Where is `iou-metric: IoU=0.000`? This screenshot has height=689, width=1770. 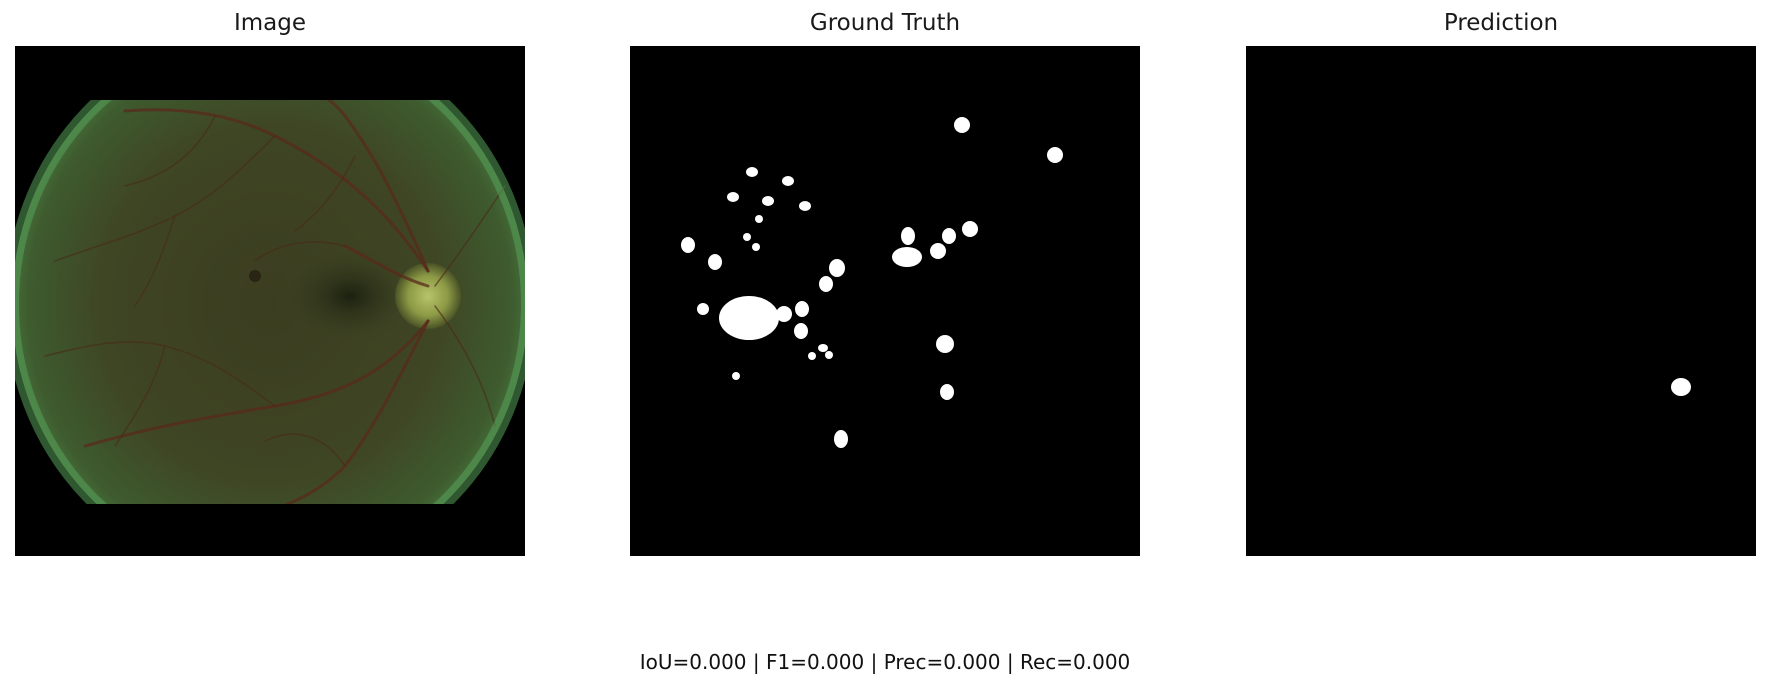
iou-metric: IoU=0.000 is located at coordinates (693, 662).